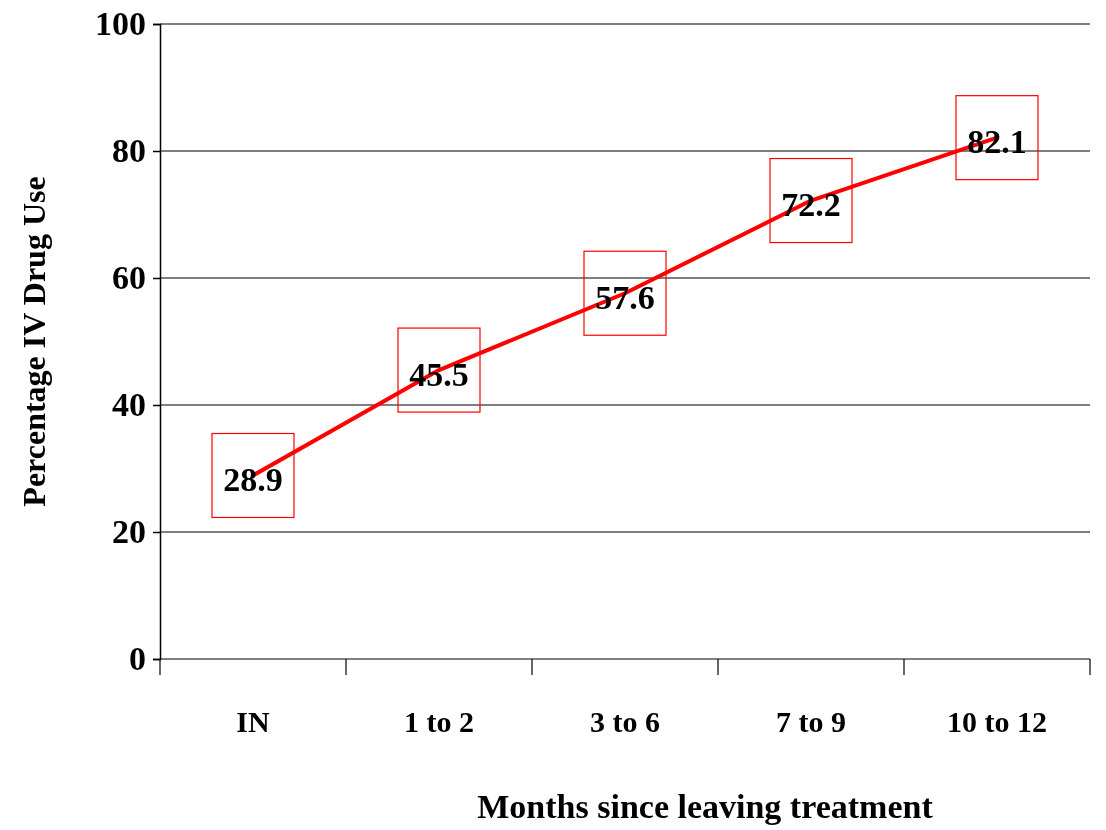  What do you see at coordinates (129, 278) in the screenshot?
I see `y-tick-label: 60` at bounding box center [129, 278].